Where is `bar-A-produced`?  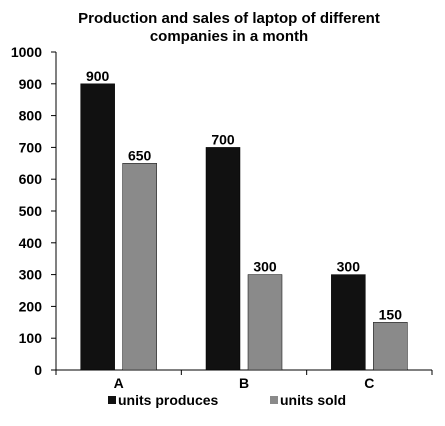
bar-A-produced is located at coordinates (97, 227).